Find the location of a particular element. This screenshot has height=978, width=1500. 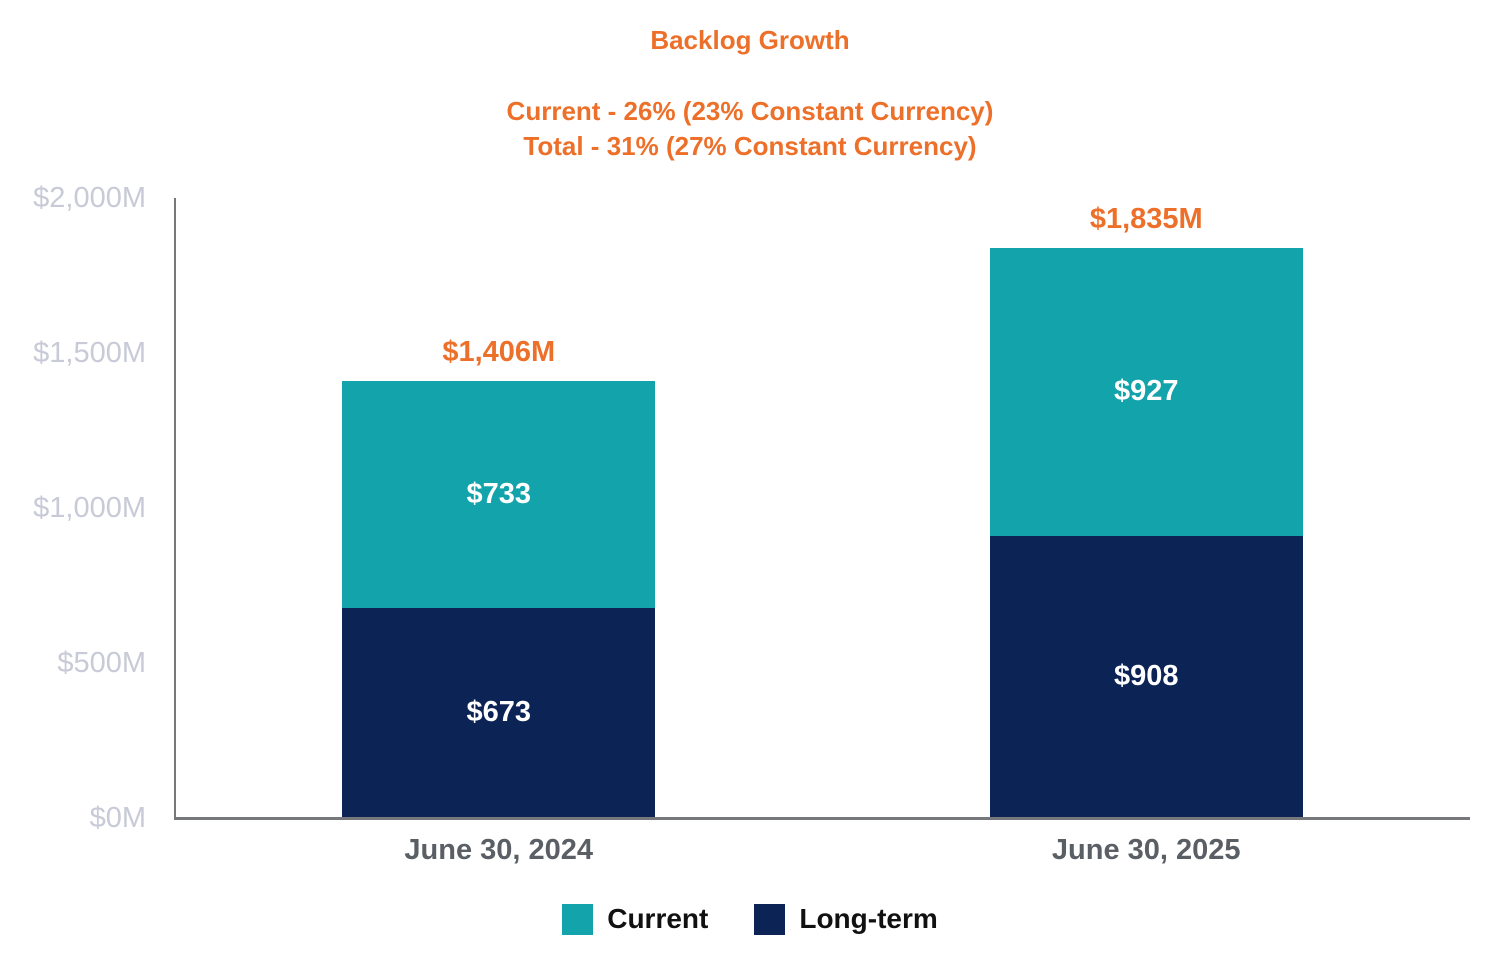

legend-item-long-term: Long-term is located at coordinates (846, 919).